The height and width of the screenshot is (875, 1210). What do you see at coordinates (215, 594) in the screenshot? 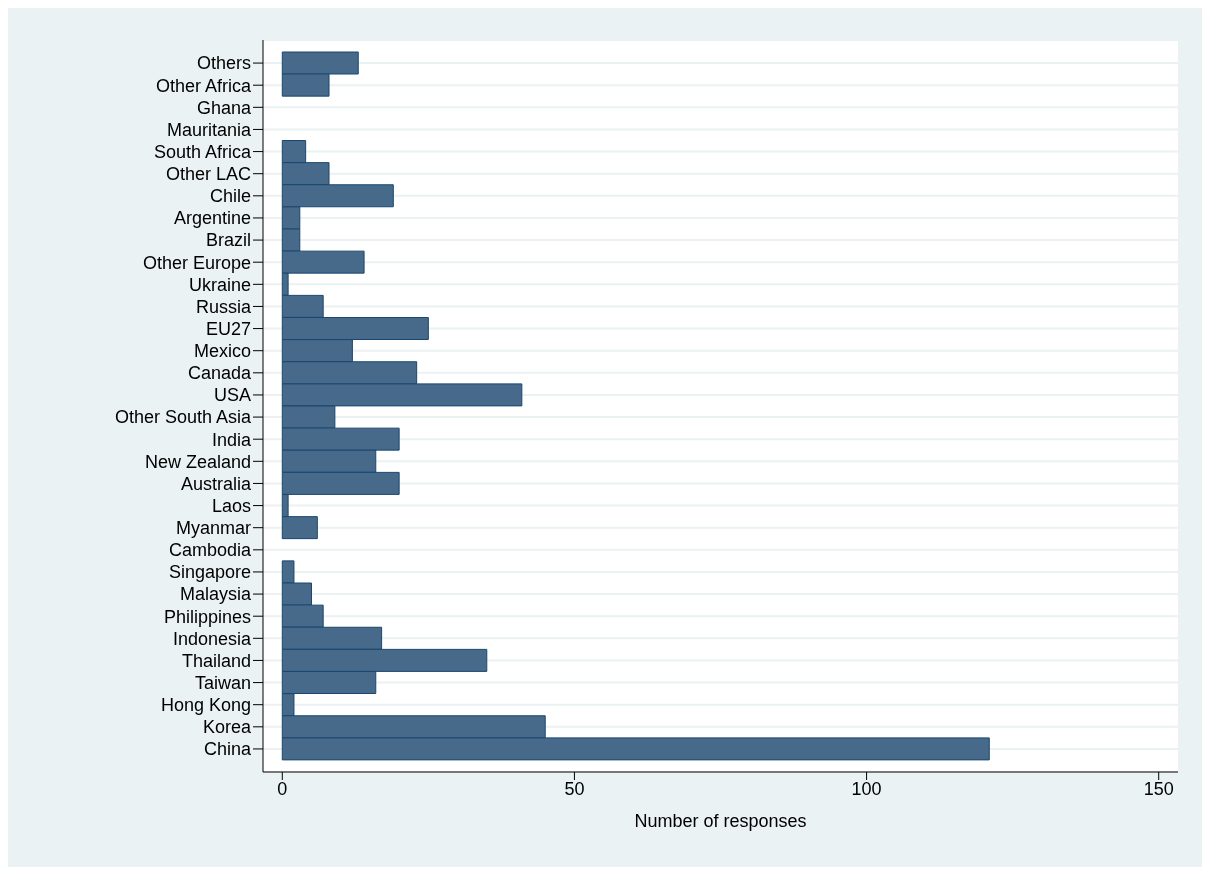
I see `y-tick-label: Malaysia` at bounding box center [215, 594].